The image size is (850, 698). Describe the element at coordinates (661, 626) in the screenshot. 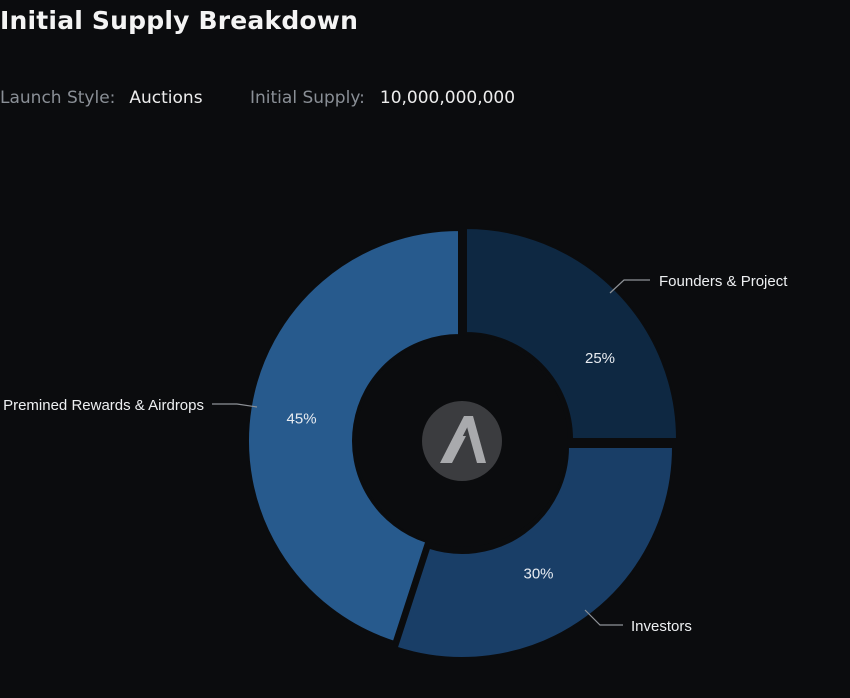

I see `category-label: Investors` at that location.